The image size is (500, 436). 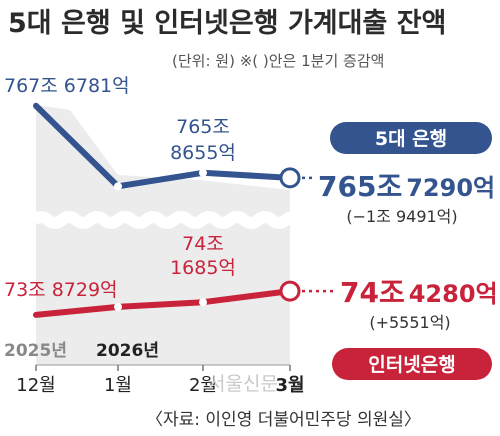 I want to click on blue-end-value: 765조 7290억, so click(x=406, y=186).